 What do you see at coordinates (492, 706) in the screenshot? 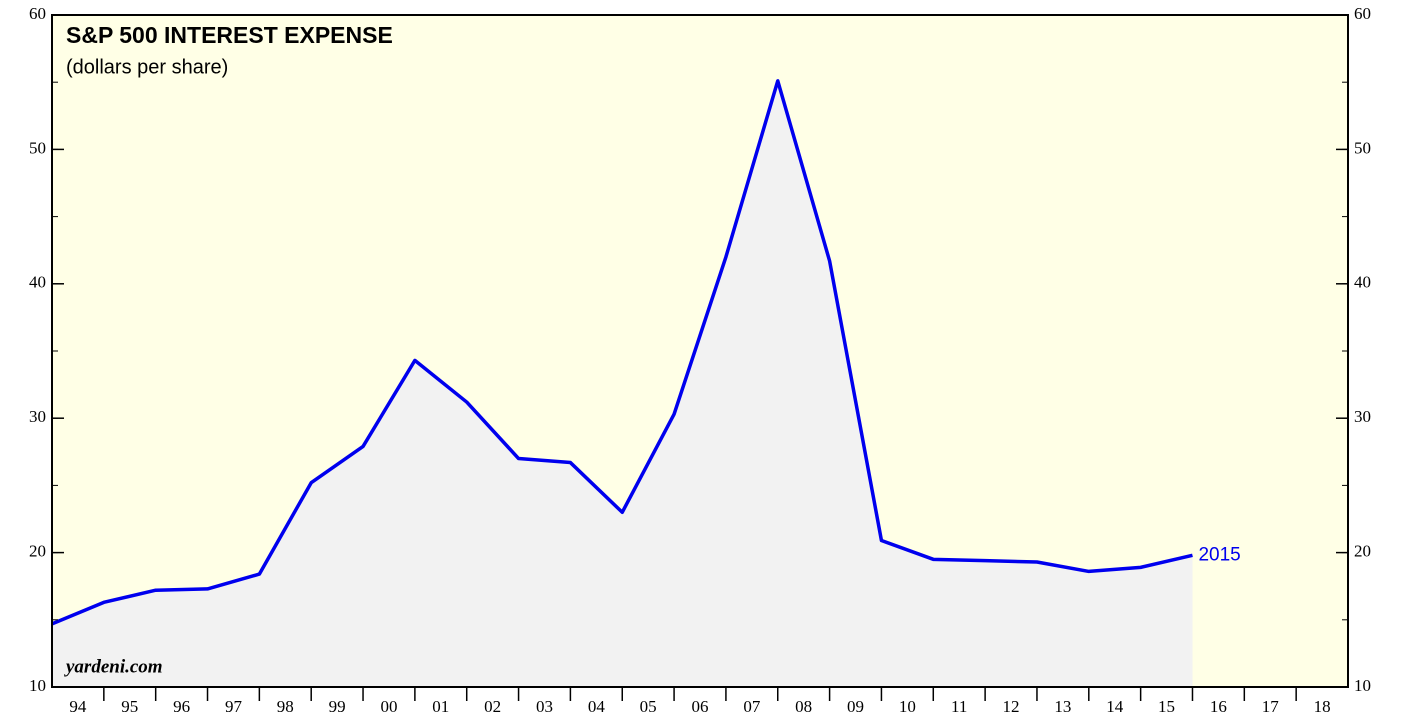
I see `x-tick-label: 02` at bounding box center [492, 706].